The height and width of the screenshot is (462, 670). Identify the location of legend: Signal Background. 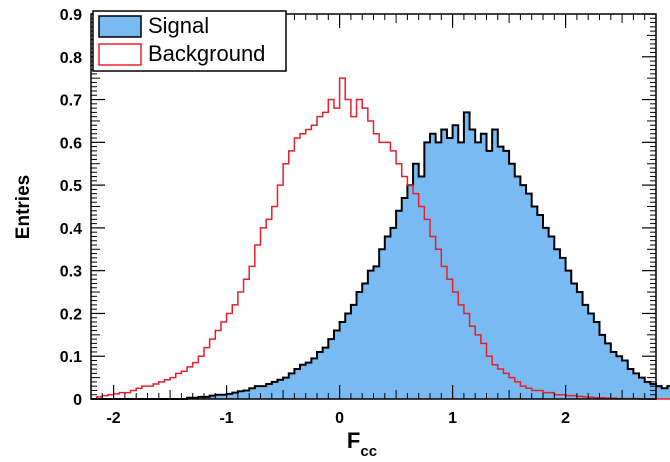
(189, 41).